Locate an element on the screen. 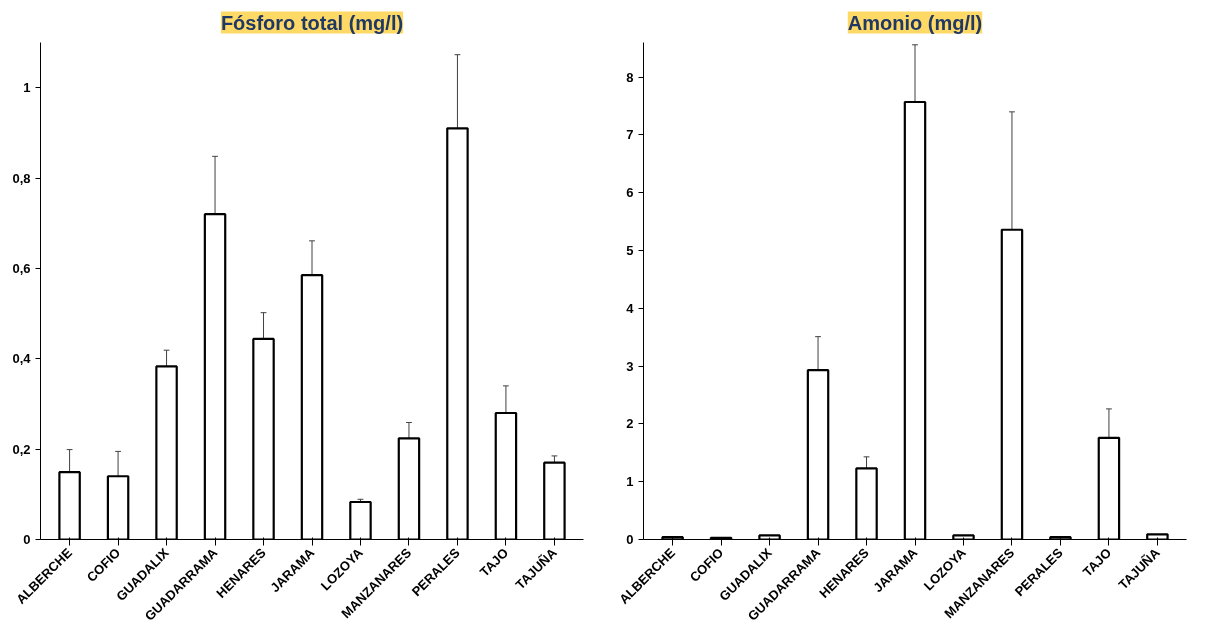  y-tick-label: 8 is located at coordinates (630, 77).